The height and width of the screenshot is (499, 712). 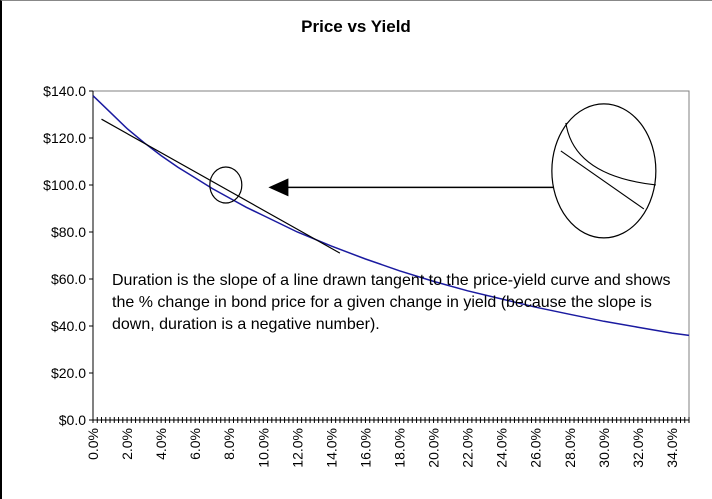 What do you see at coordinates (604, 448) in the screenshot?
I see `x-tick-label: 30.0%` at bounding box center [604, 448].